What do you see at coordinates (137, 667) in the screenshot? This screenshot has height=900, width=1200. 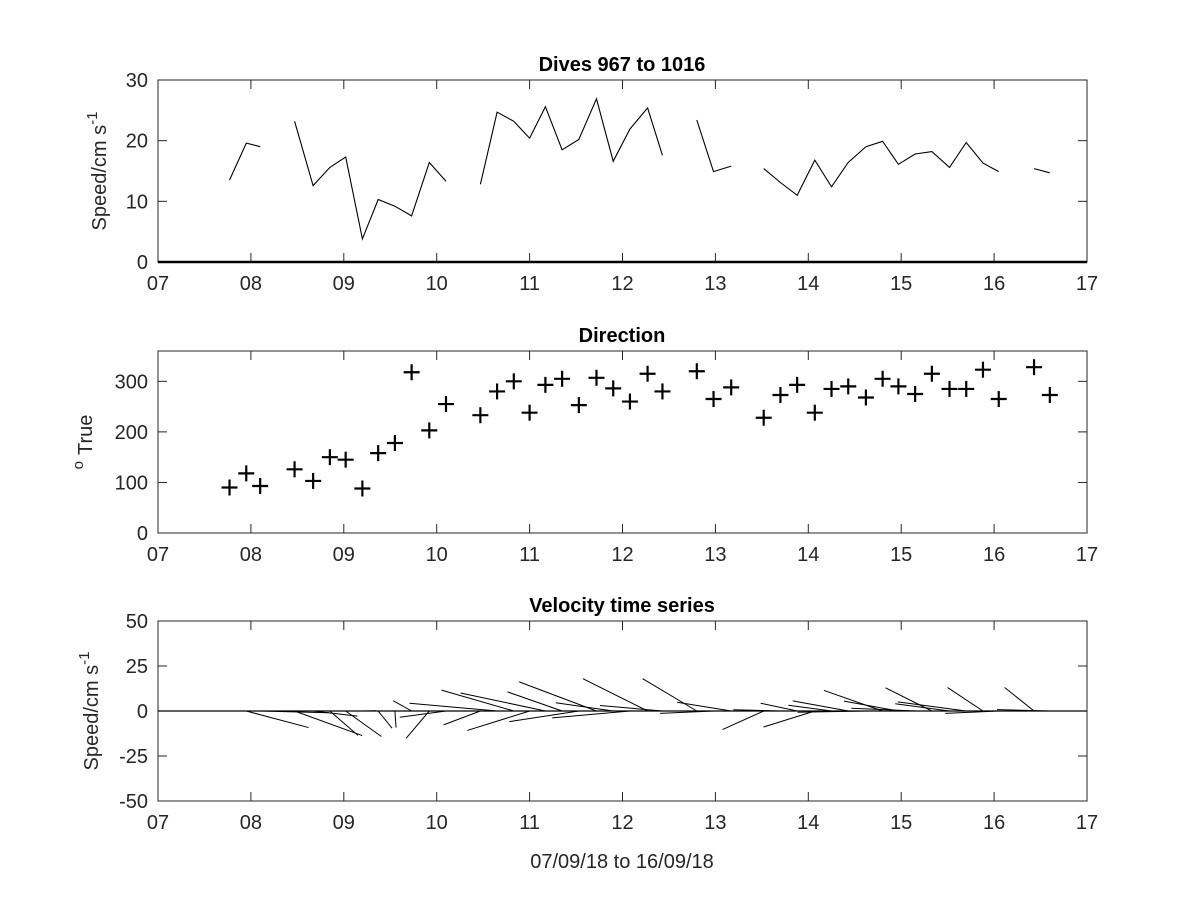 I see `y-tick-label: 25` at bounding box center [137, 667].